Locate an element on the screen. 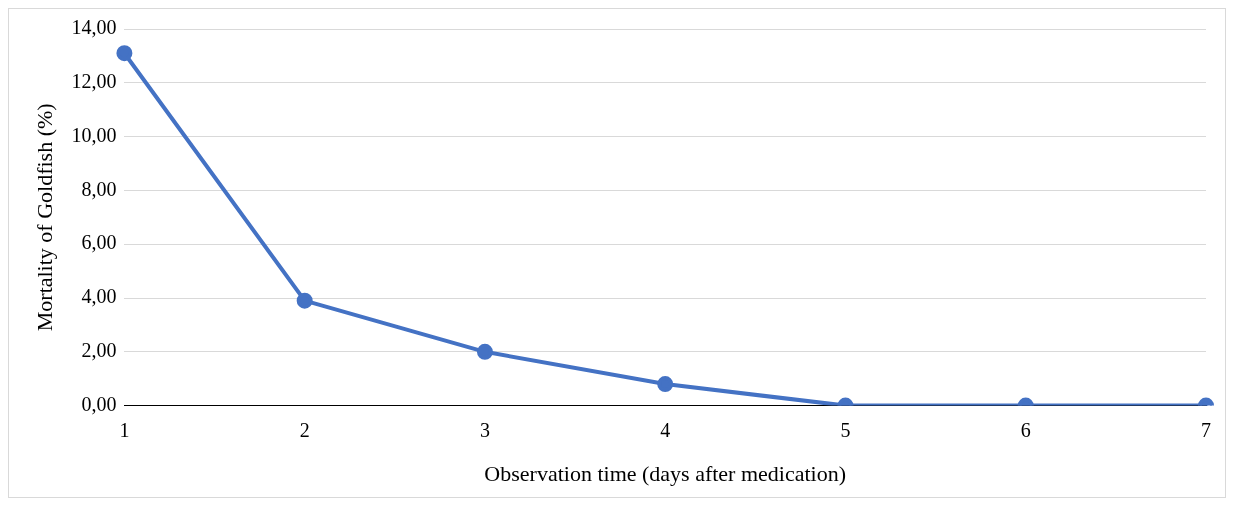  y-tick-label: 10,00 is located at coordinates (94, 134).